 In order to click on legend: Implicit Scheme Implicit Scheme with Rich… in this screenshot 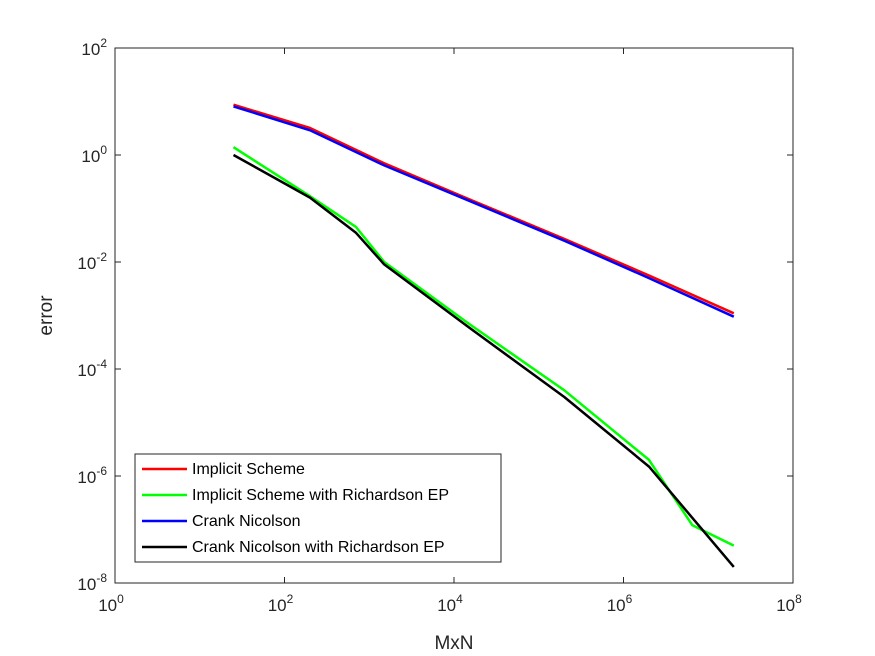, I will do `click(318, 508)`.